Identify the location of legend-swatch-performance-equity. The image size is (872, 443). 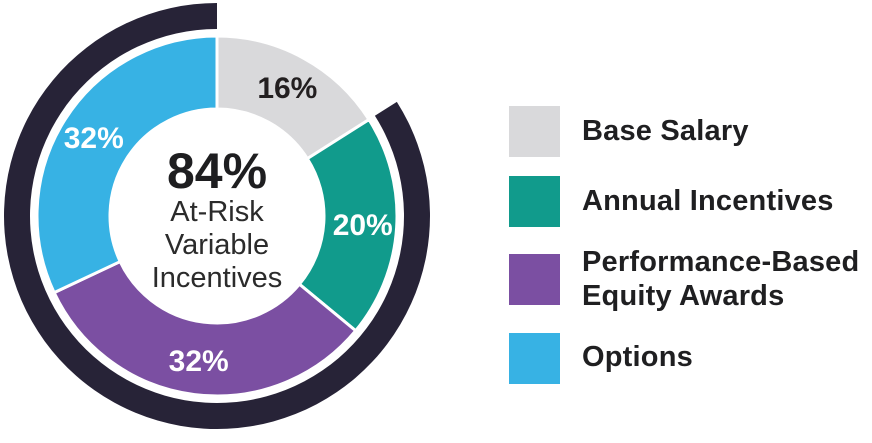
(534, 280).